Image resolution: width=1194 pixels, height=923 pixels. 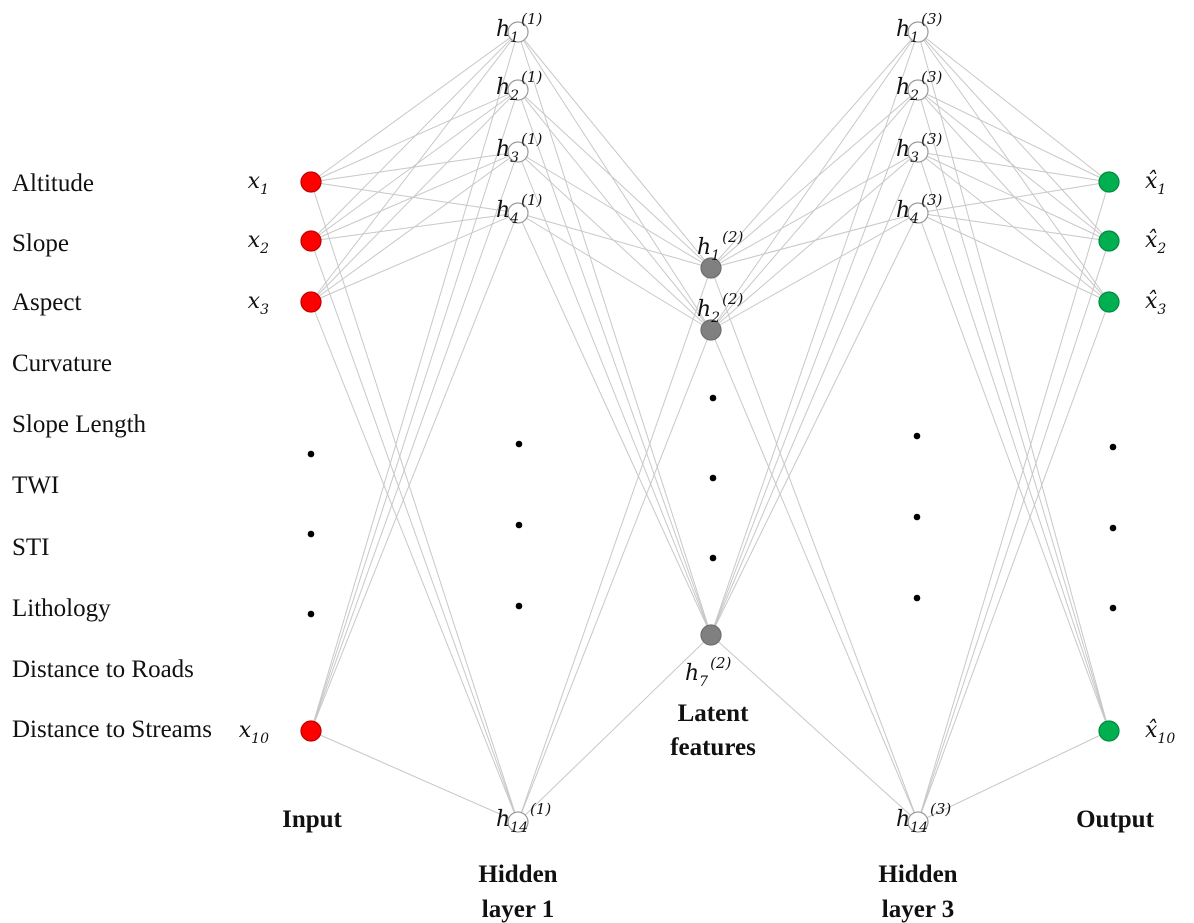 What do you see at coordinates (713, 747) in the screenshot?
I see `layer-title-latent-line2: features` at bounding box center [713, 747].